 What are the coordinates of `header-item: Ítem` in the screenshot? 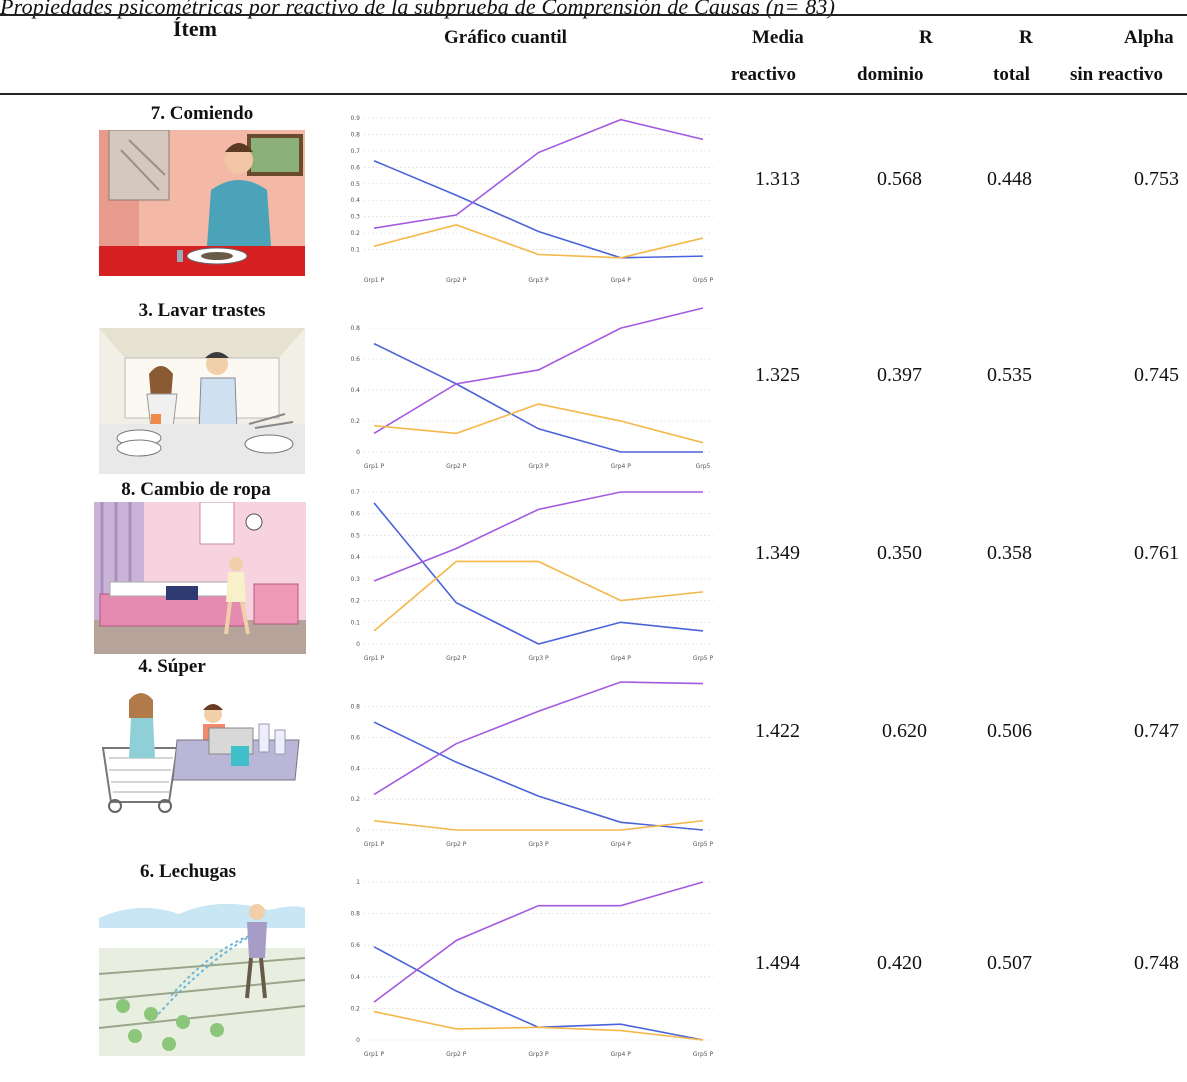 It's located at (195, 28).